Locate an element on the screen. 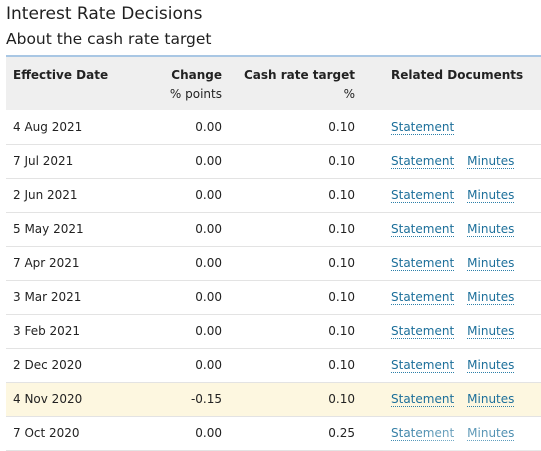 The height and width of the screenshot is (451, 541). cell-effective-date: 7 Apr 2021 is located at coordinates (67, 263).